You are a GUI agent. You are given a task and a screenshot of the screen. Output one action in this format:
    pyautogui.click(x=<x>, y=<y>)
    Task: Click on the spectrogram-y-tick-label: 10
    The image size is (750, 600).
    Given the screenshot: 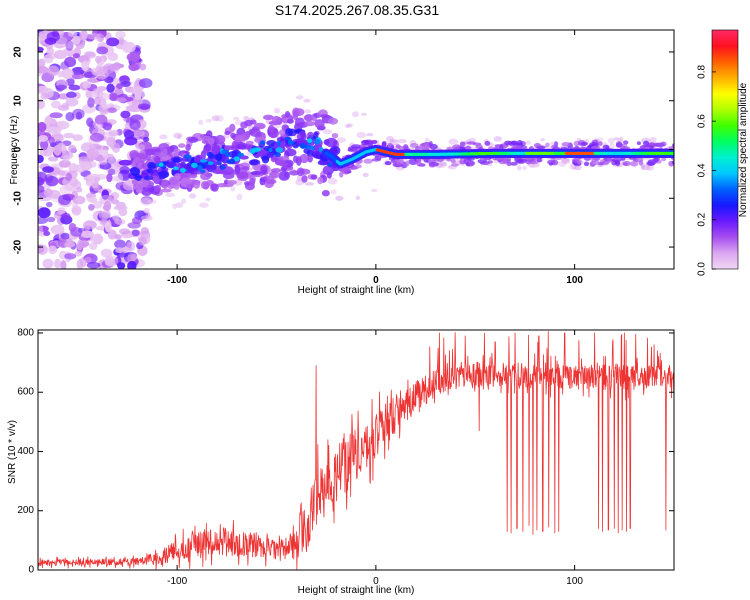 What is the action you would take?
    pyautogui.click(x=18, y=101)
    